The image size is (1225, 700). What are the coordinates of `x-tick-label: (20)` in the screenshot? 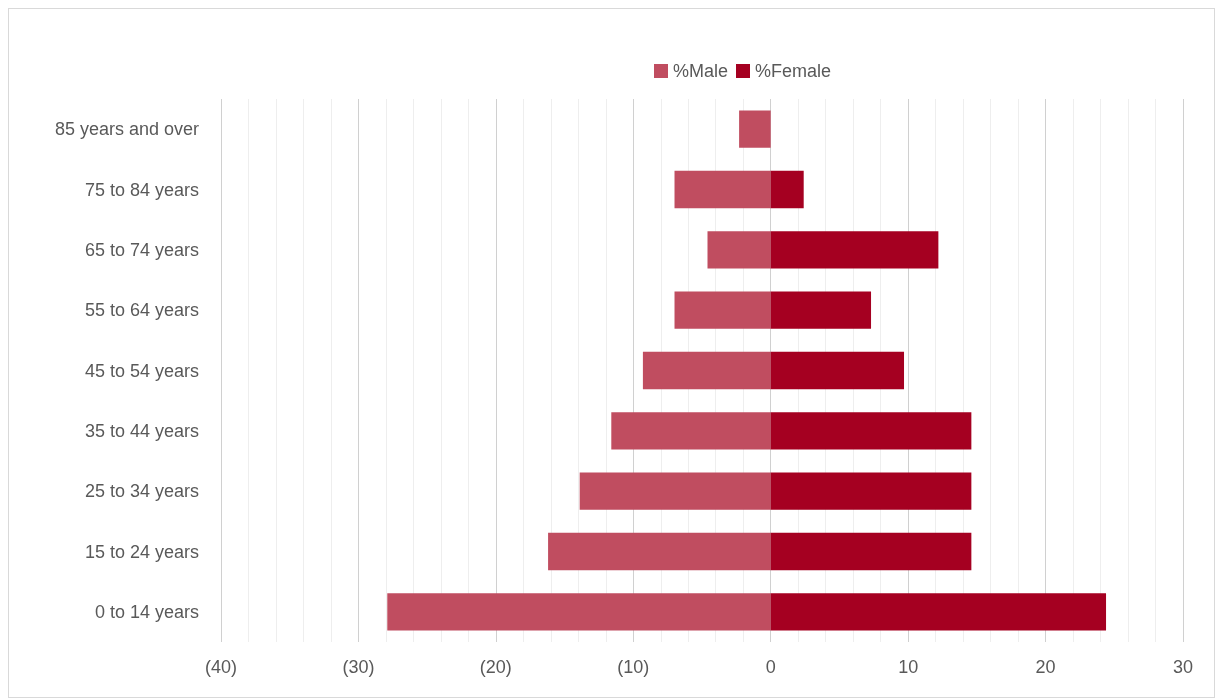 It's located at (495, 667).